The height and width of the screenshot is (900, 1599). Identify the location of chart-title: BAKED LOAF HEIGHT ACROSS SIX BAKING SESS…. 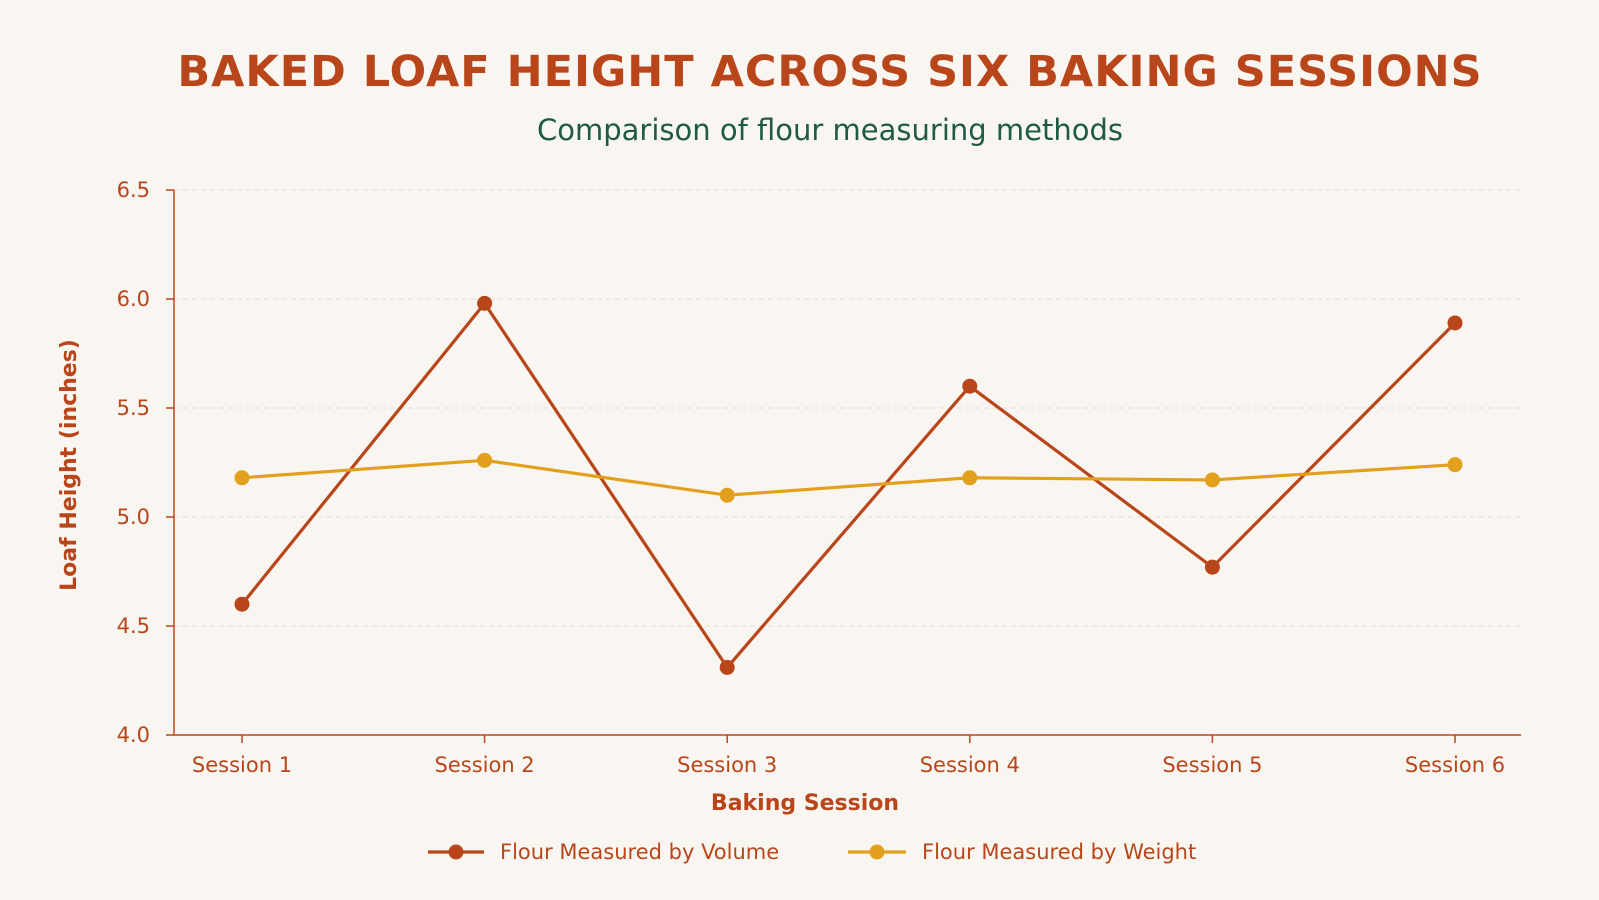
(829, 72).